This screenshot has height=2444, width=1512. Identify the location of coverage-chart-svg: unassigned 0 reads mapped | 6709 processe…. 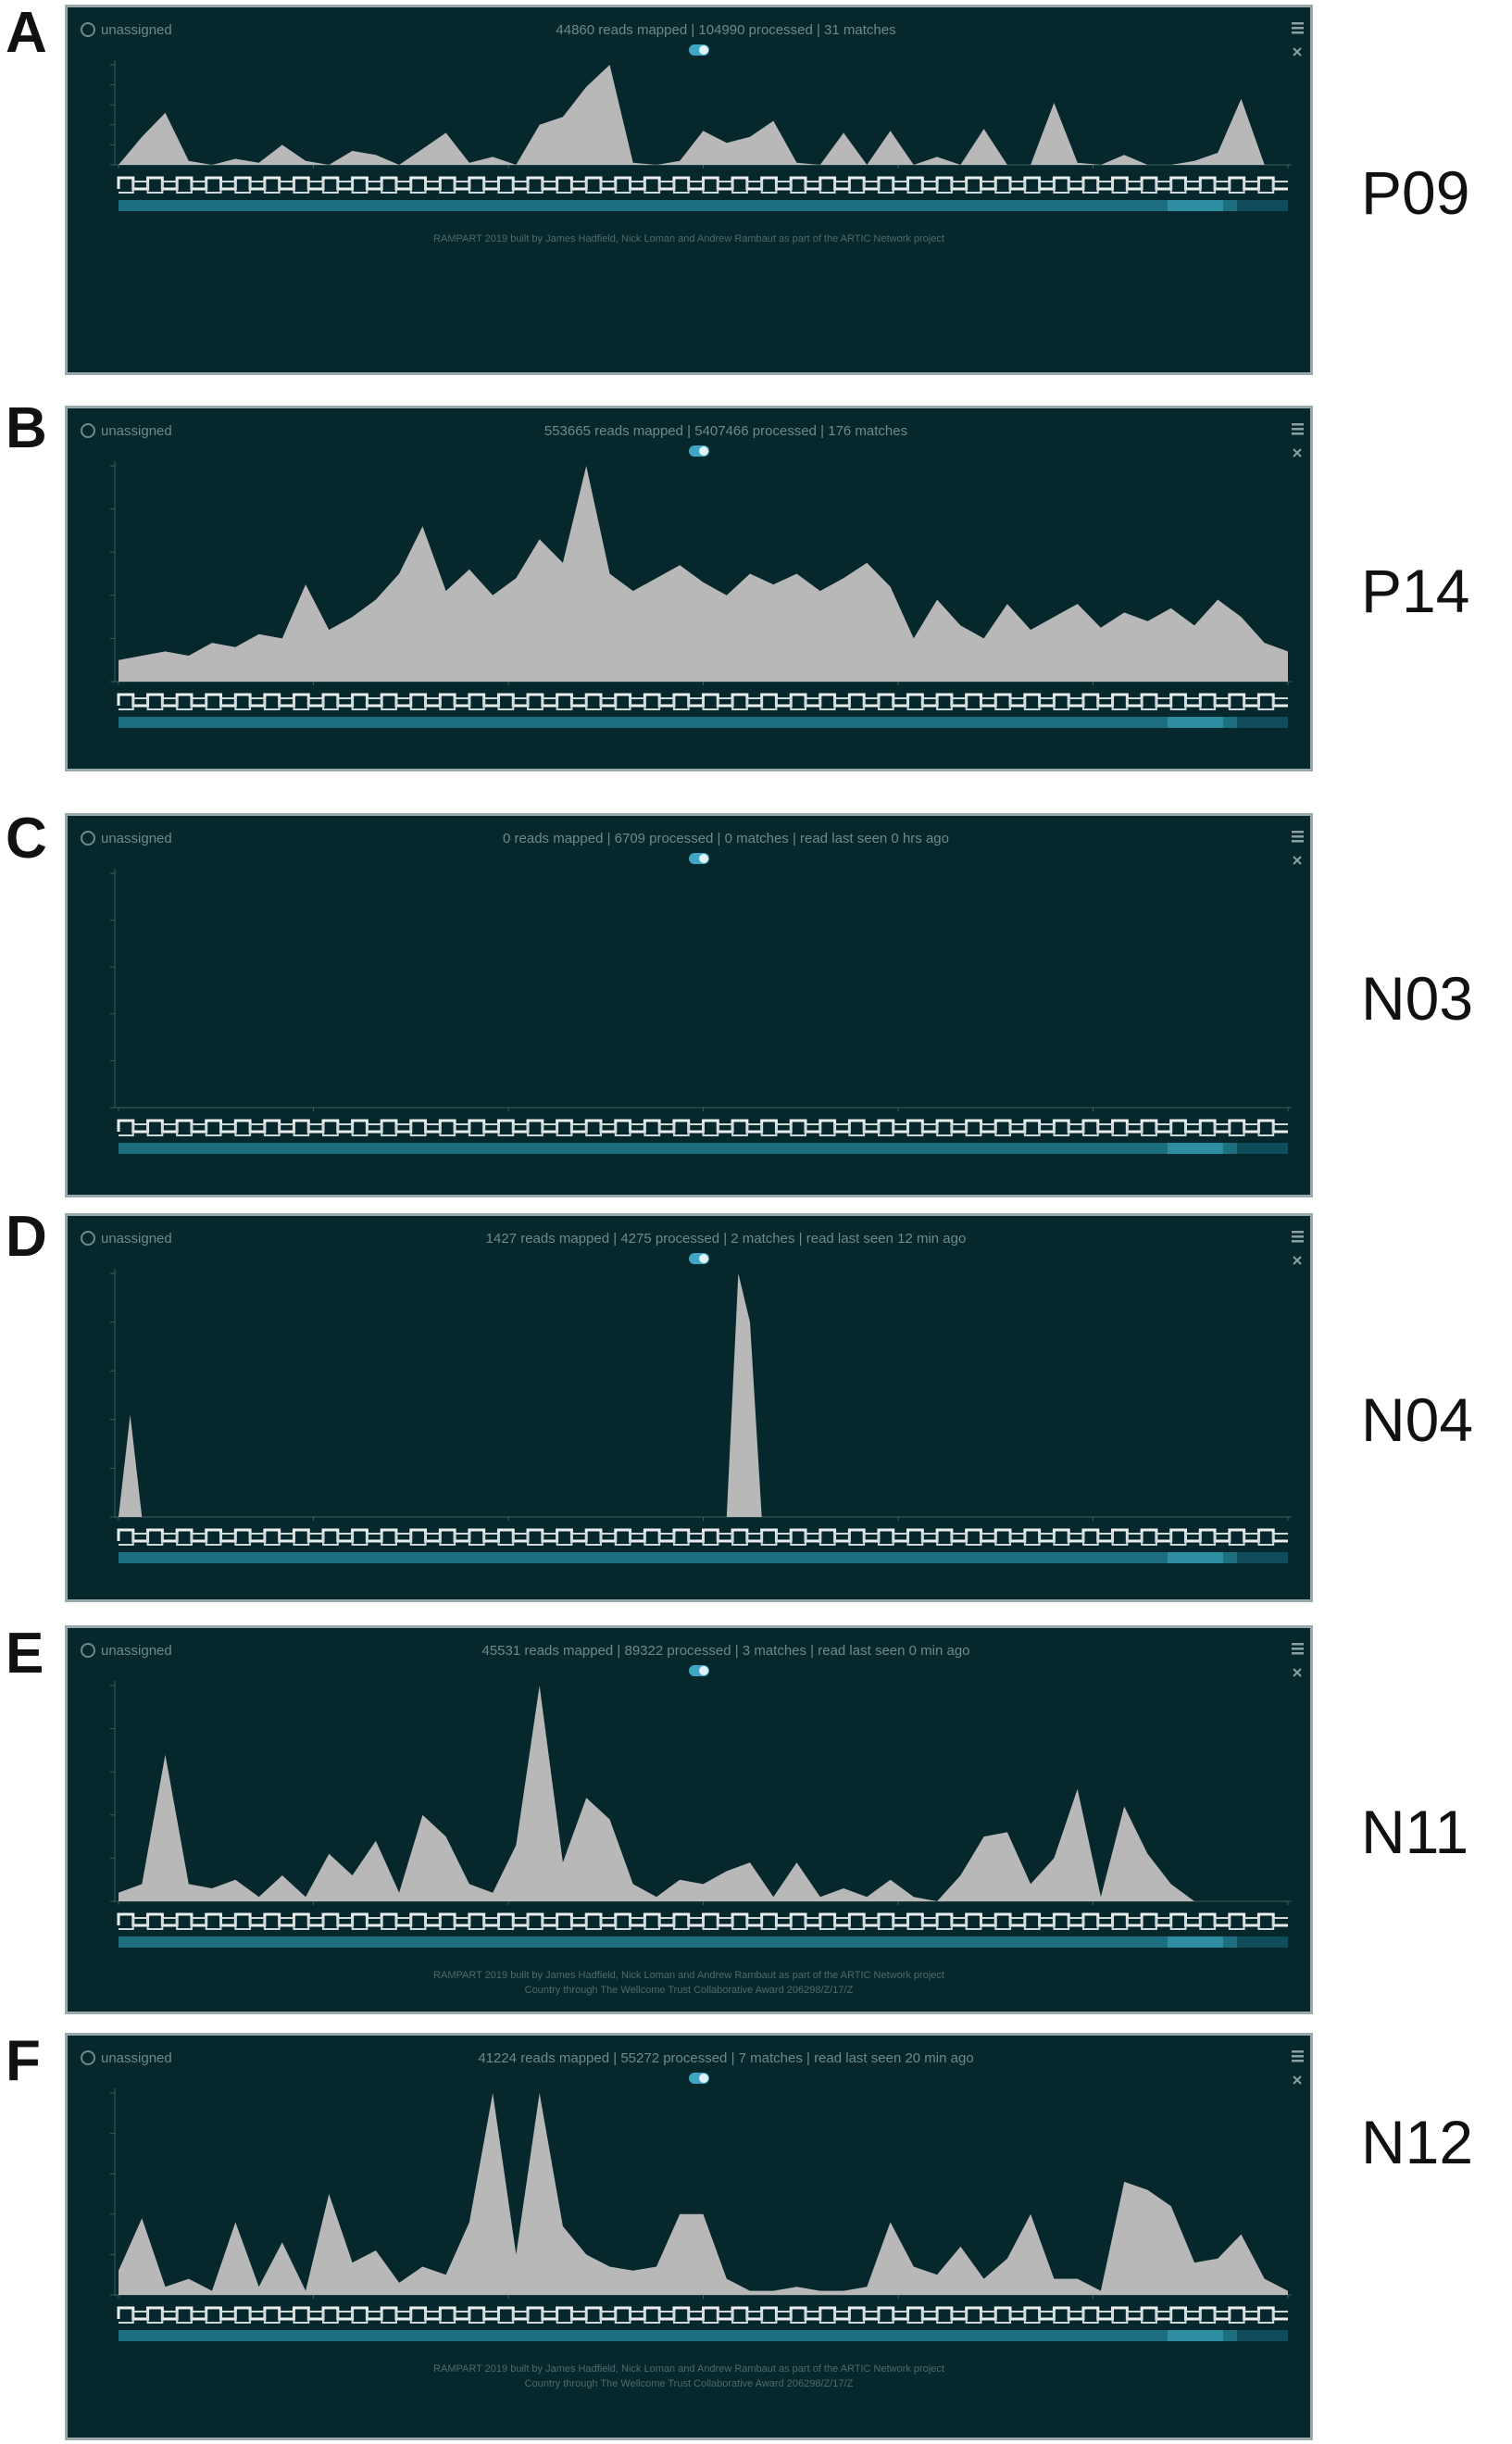
(692, 992).